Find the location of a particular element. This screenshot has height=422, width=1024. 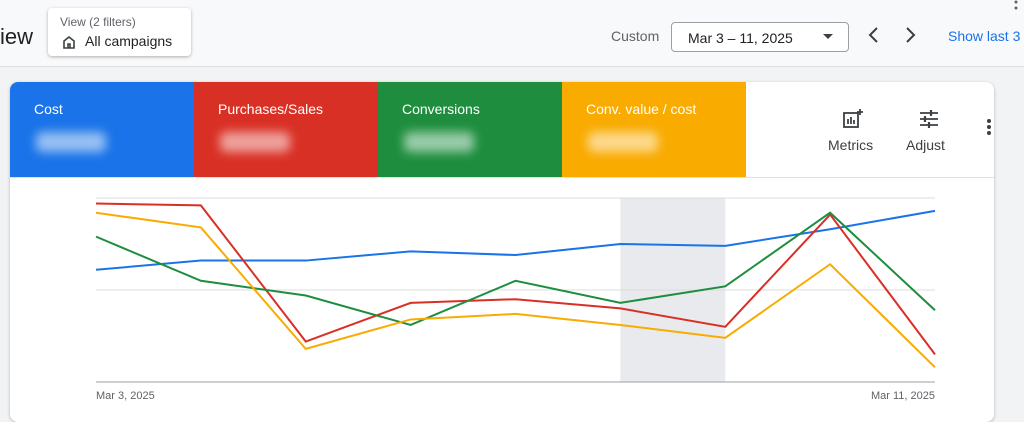

view-label: View (2 filters) is located at coordinates (98, 22).